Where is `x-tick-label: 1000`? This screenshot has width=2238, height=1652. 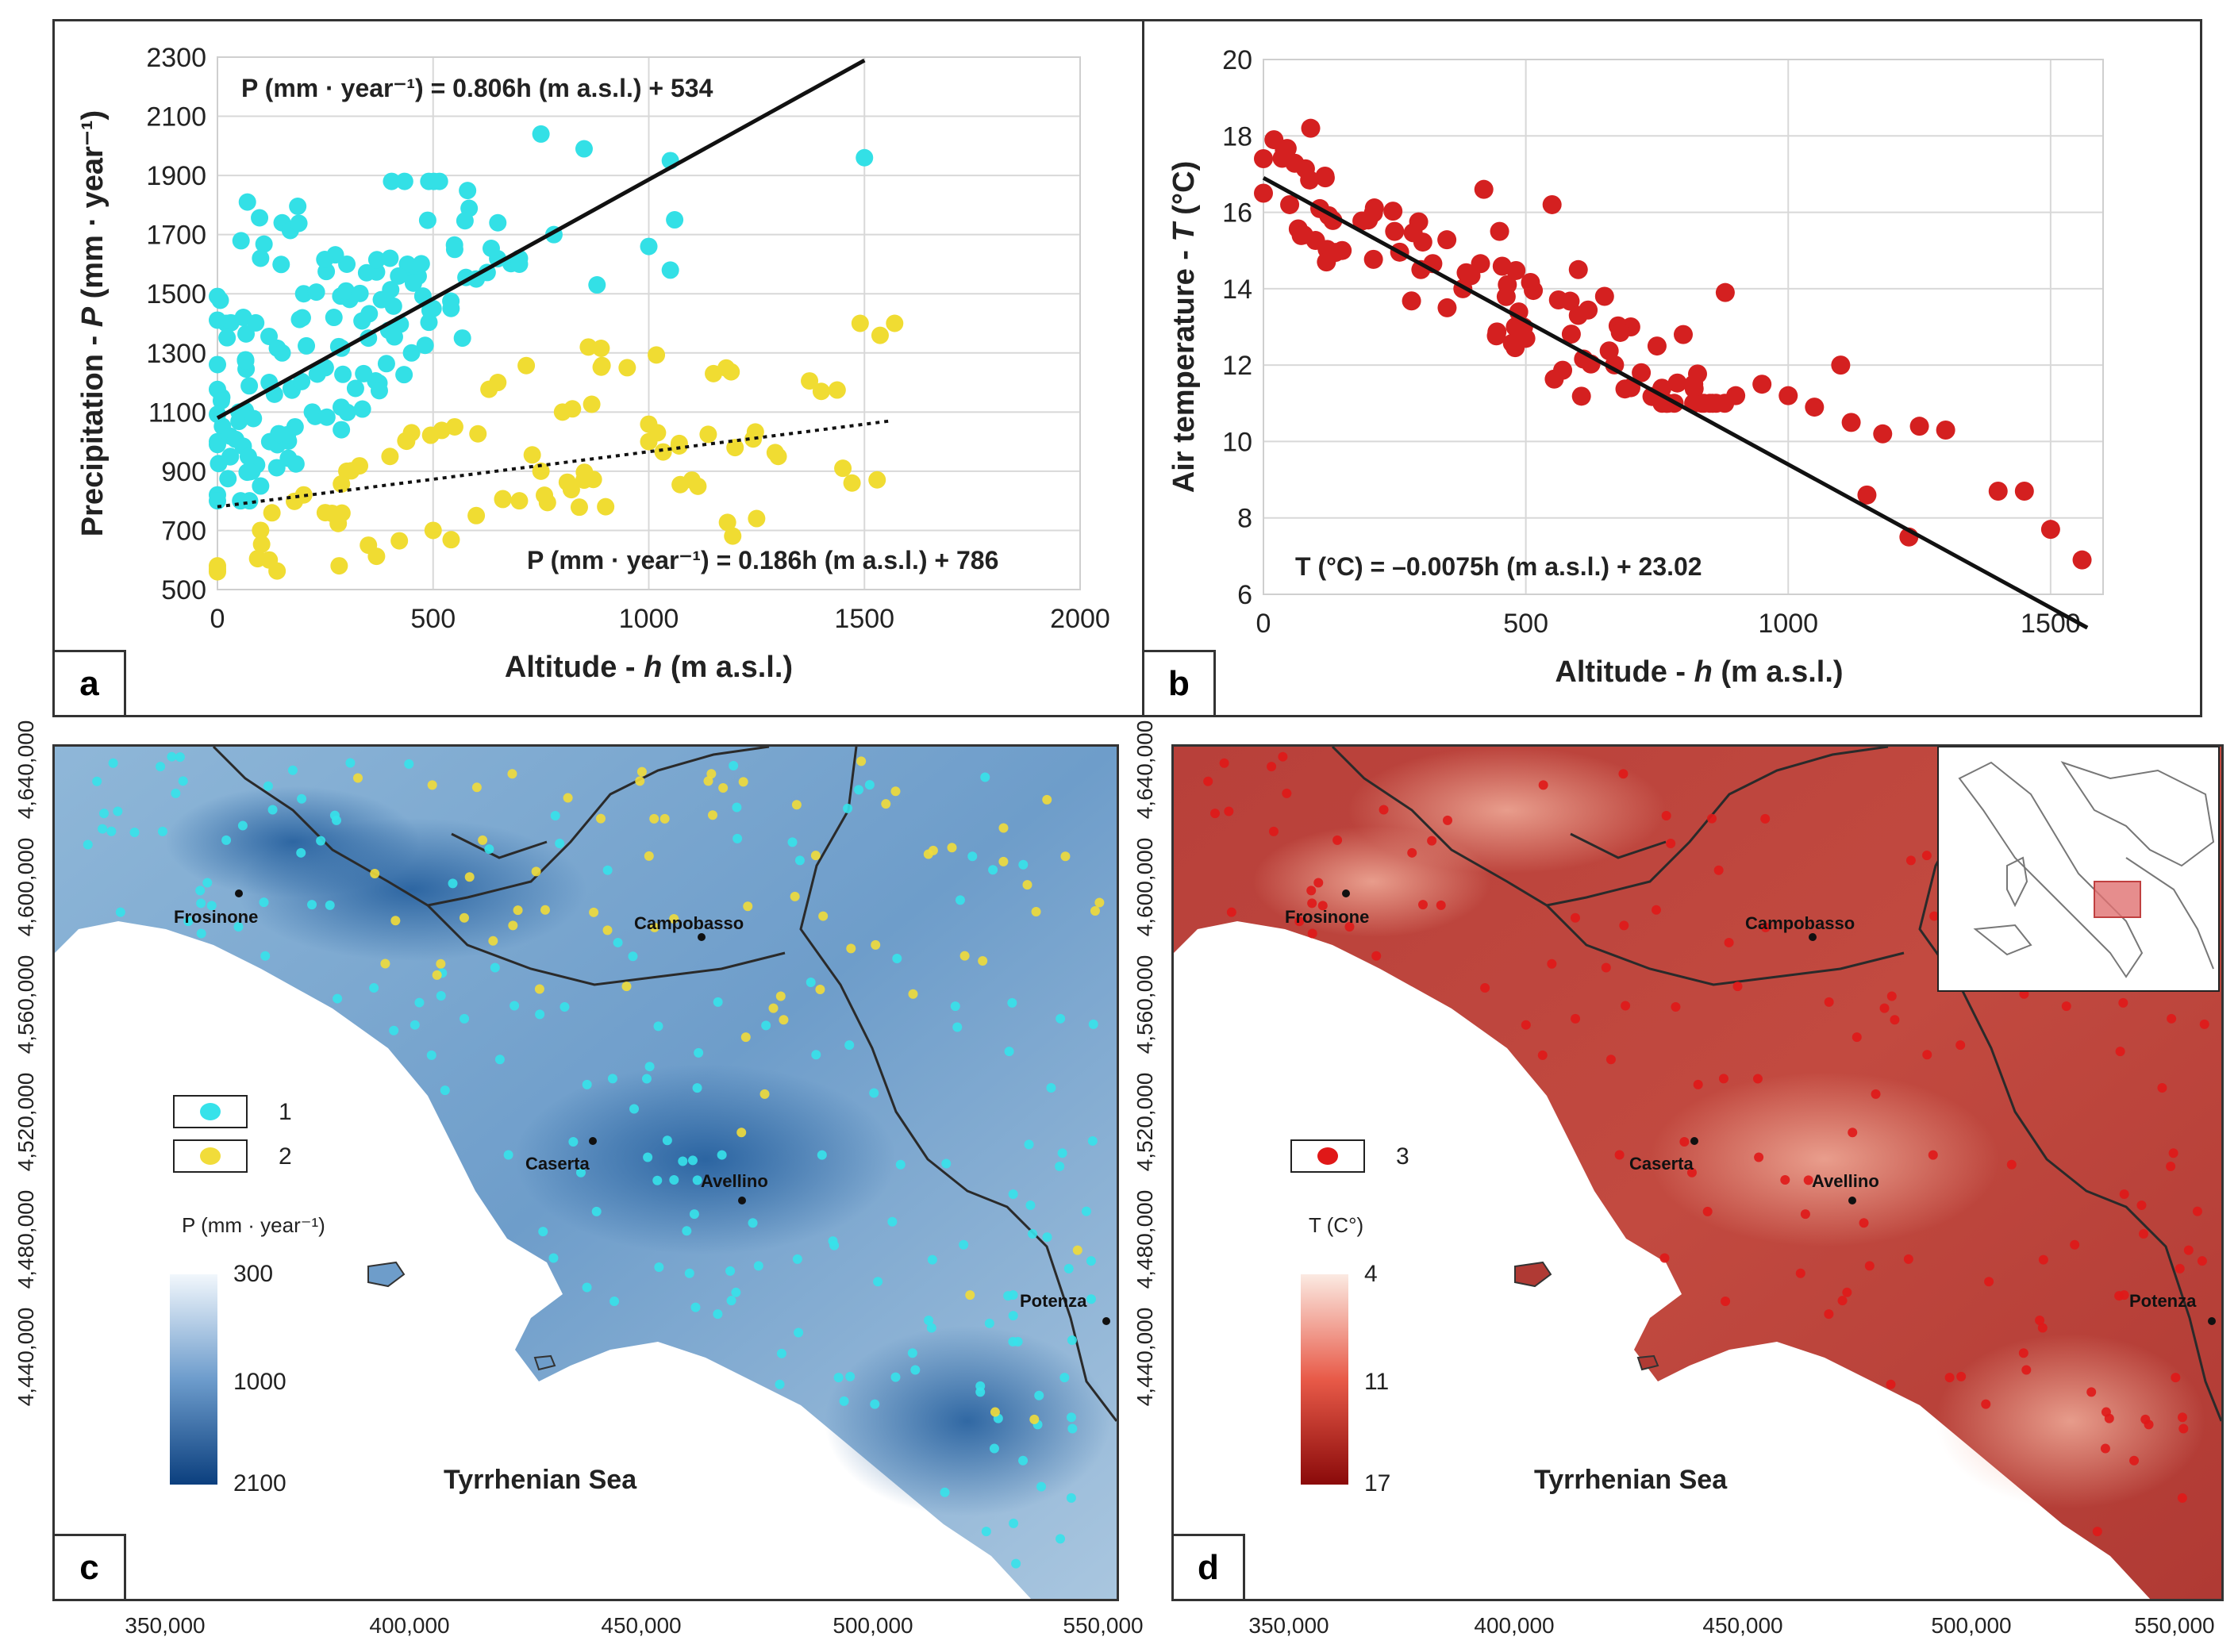 x-tick-label: 1000 is located at coordinates (1788, 624).